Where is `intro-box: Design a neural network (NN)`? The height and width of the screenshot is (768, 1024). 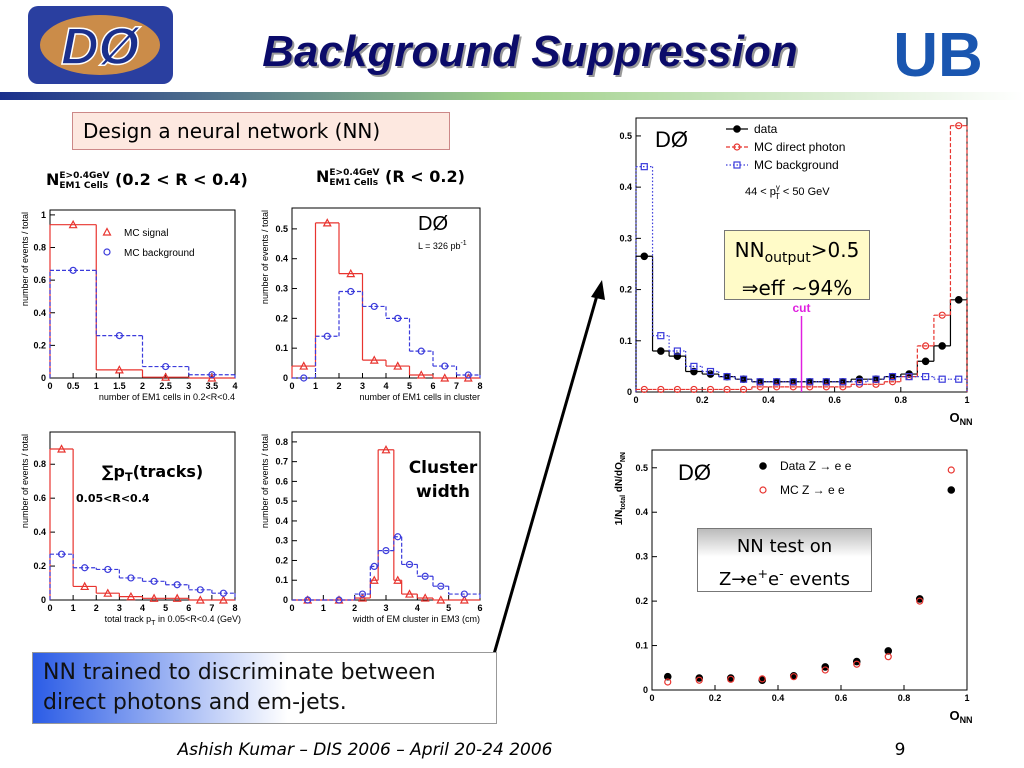
intro-box: Design a neural network (NN) is located at coordinates (261, 131).